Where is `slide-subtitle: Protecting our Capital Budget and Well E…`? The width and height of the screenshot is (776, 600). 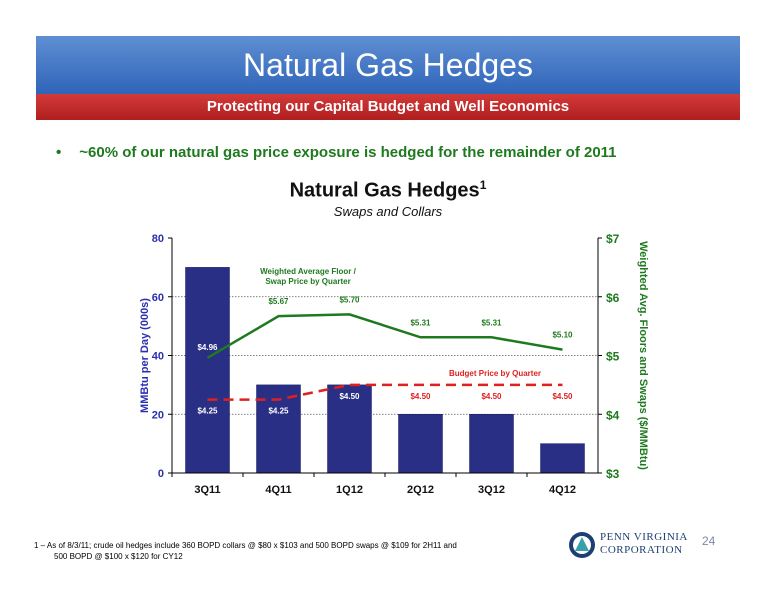 slide-subtitle: Protecting our Capital Budget and Well E… is located at coordinates (388, 107).